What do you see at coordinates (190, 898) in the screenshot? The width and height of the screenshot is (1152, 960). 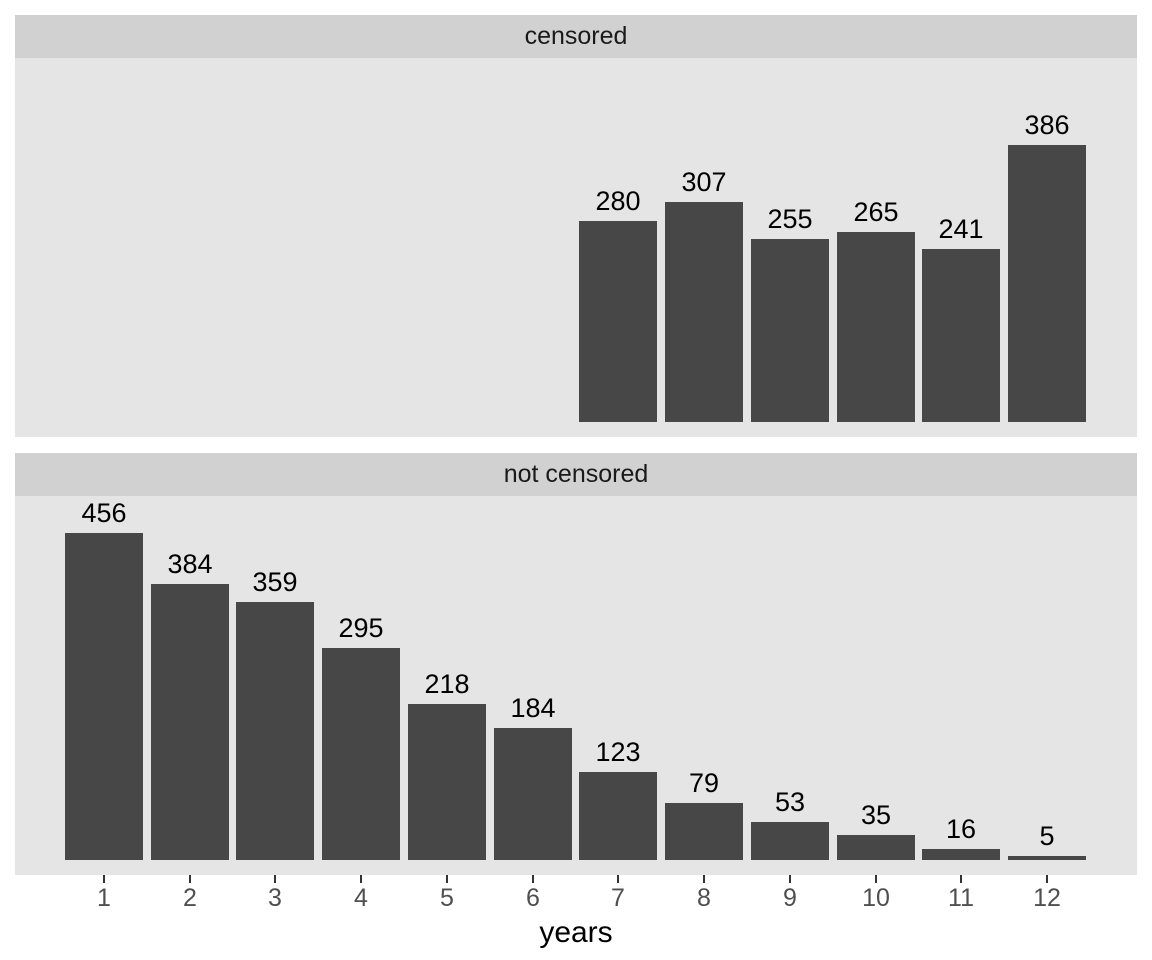 I see `x-tick-label: 2` at bounding box center [190, 898].